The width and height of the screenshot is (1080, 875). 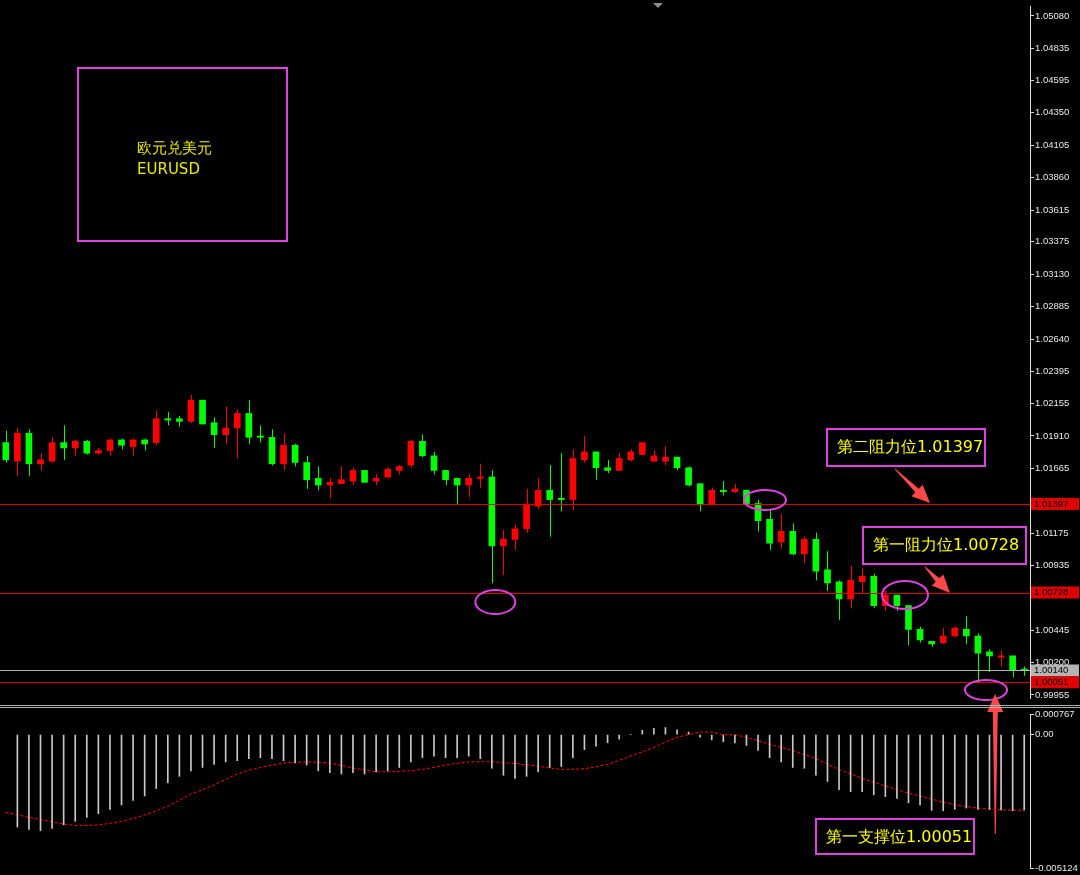 I want to click on annotation: 第一支撑位1.00051, so click(x=899, y=837).